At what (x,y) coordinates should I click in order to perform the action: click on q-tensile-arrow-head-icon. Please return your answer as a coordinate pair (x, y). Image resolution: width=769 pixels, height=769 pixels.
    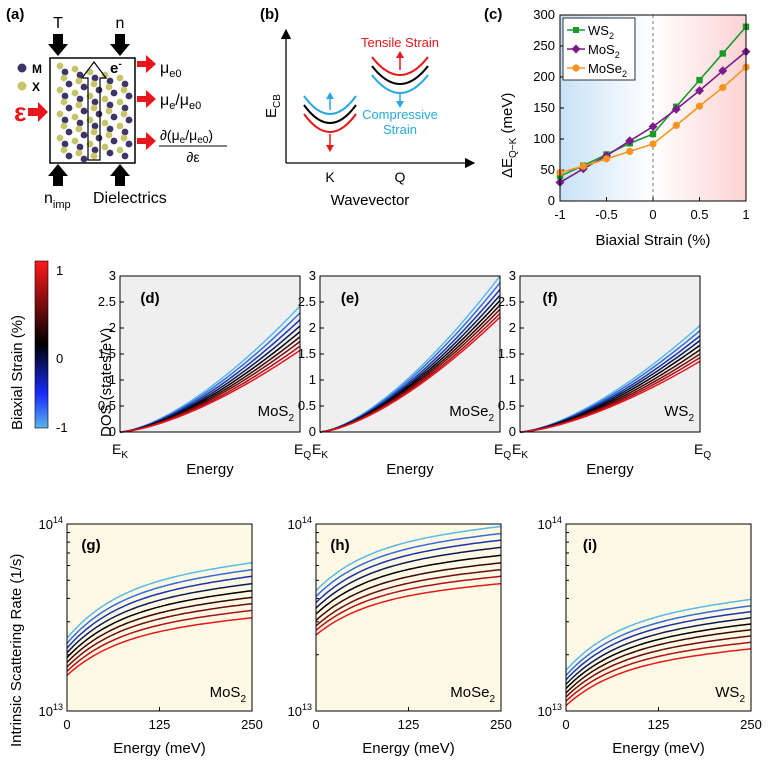
    Looking at the image, I should click on (400, 54).